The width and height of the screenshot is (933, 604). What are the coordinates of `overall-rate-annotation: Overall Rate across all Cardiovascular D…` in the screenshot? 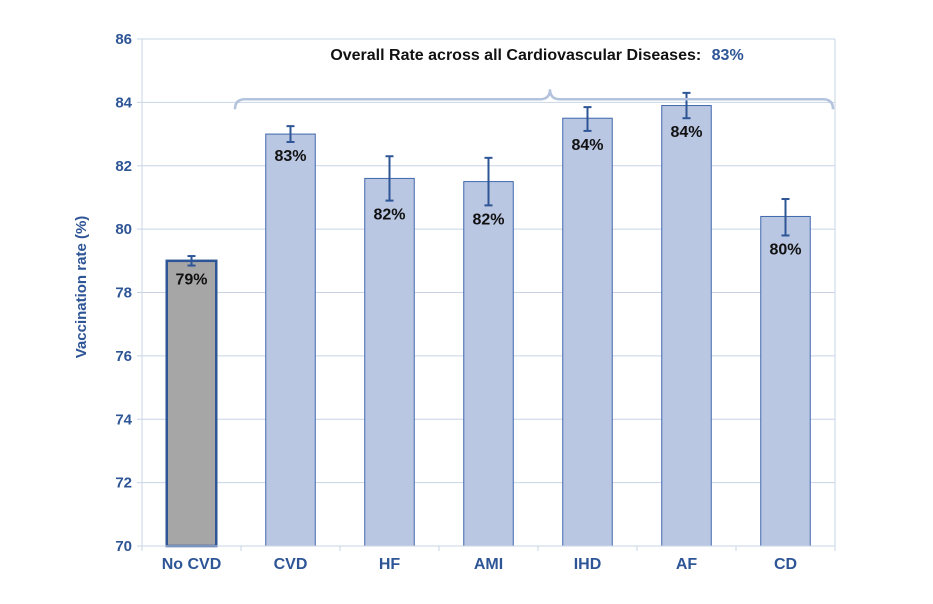 It's located at (536, 55).